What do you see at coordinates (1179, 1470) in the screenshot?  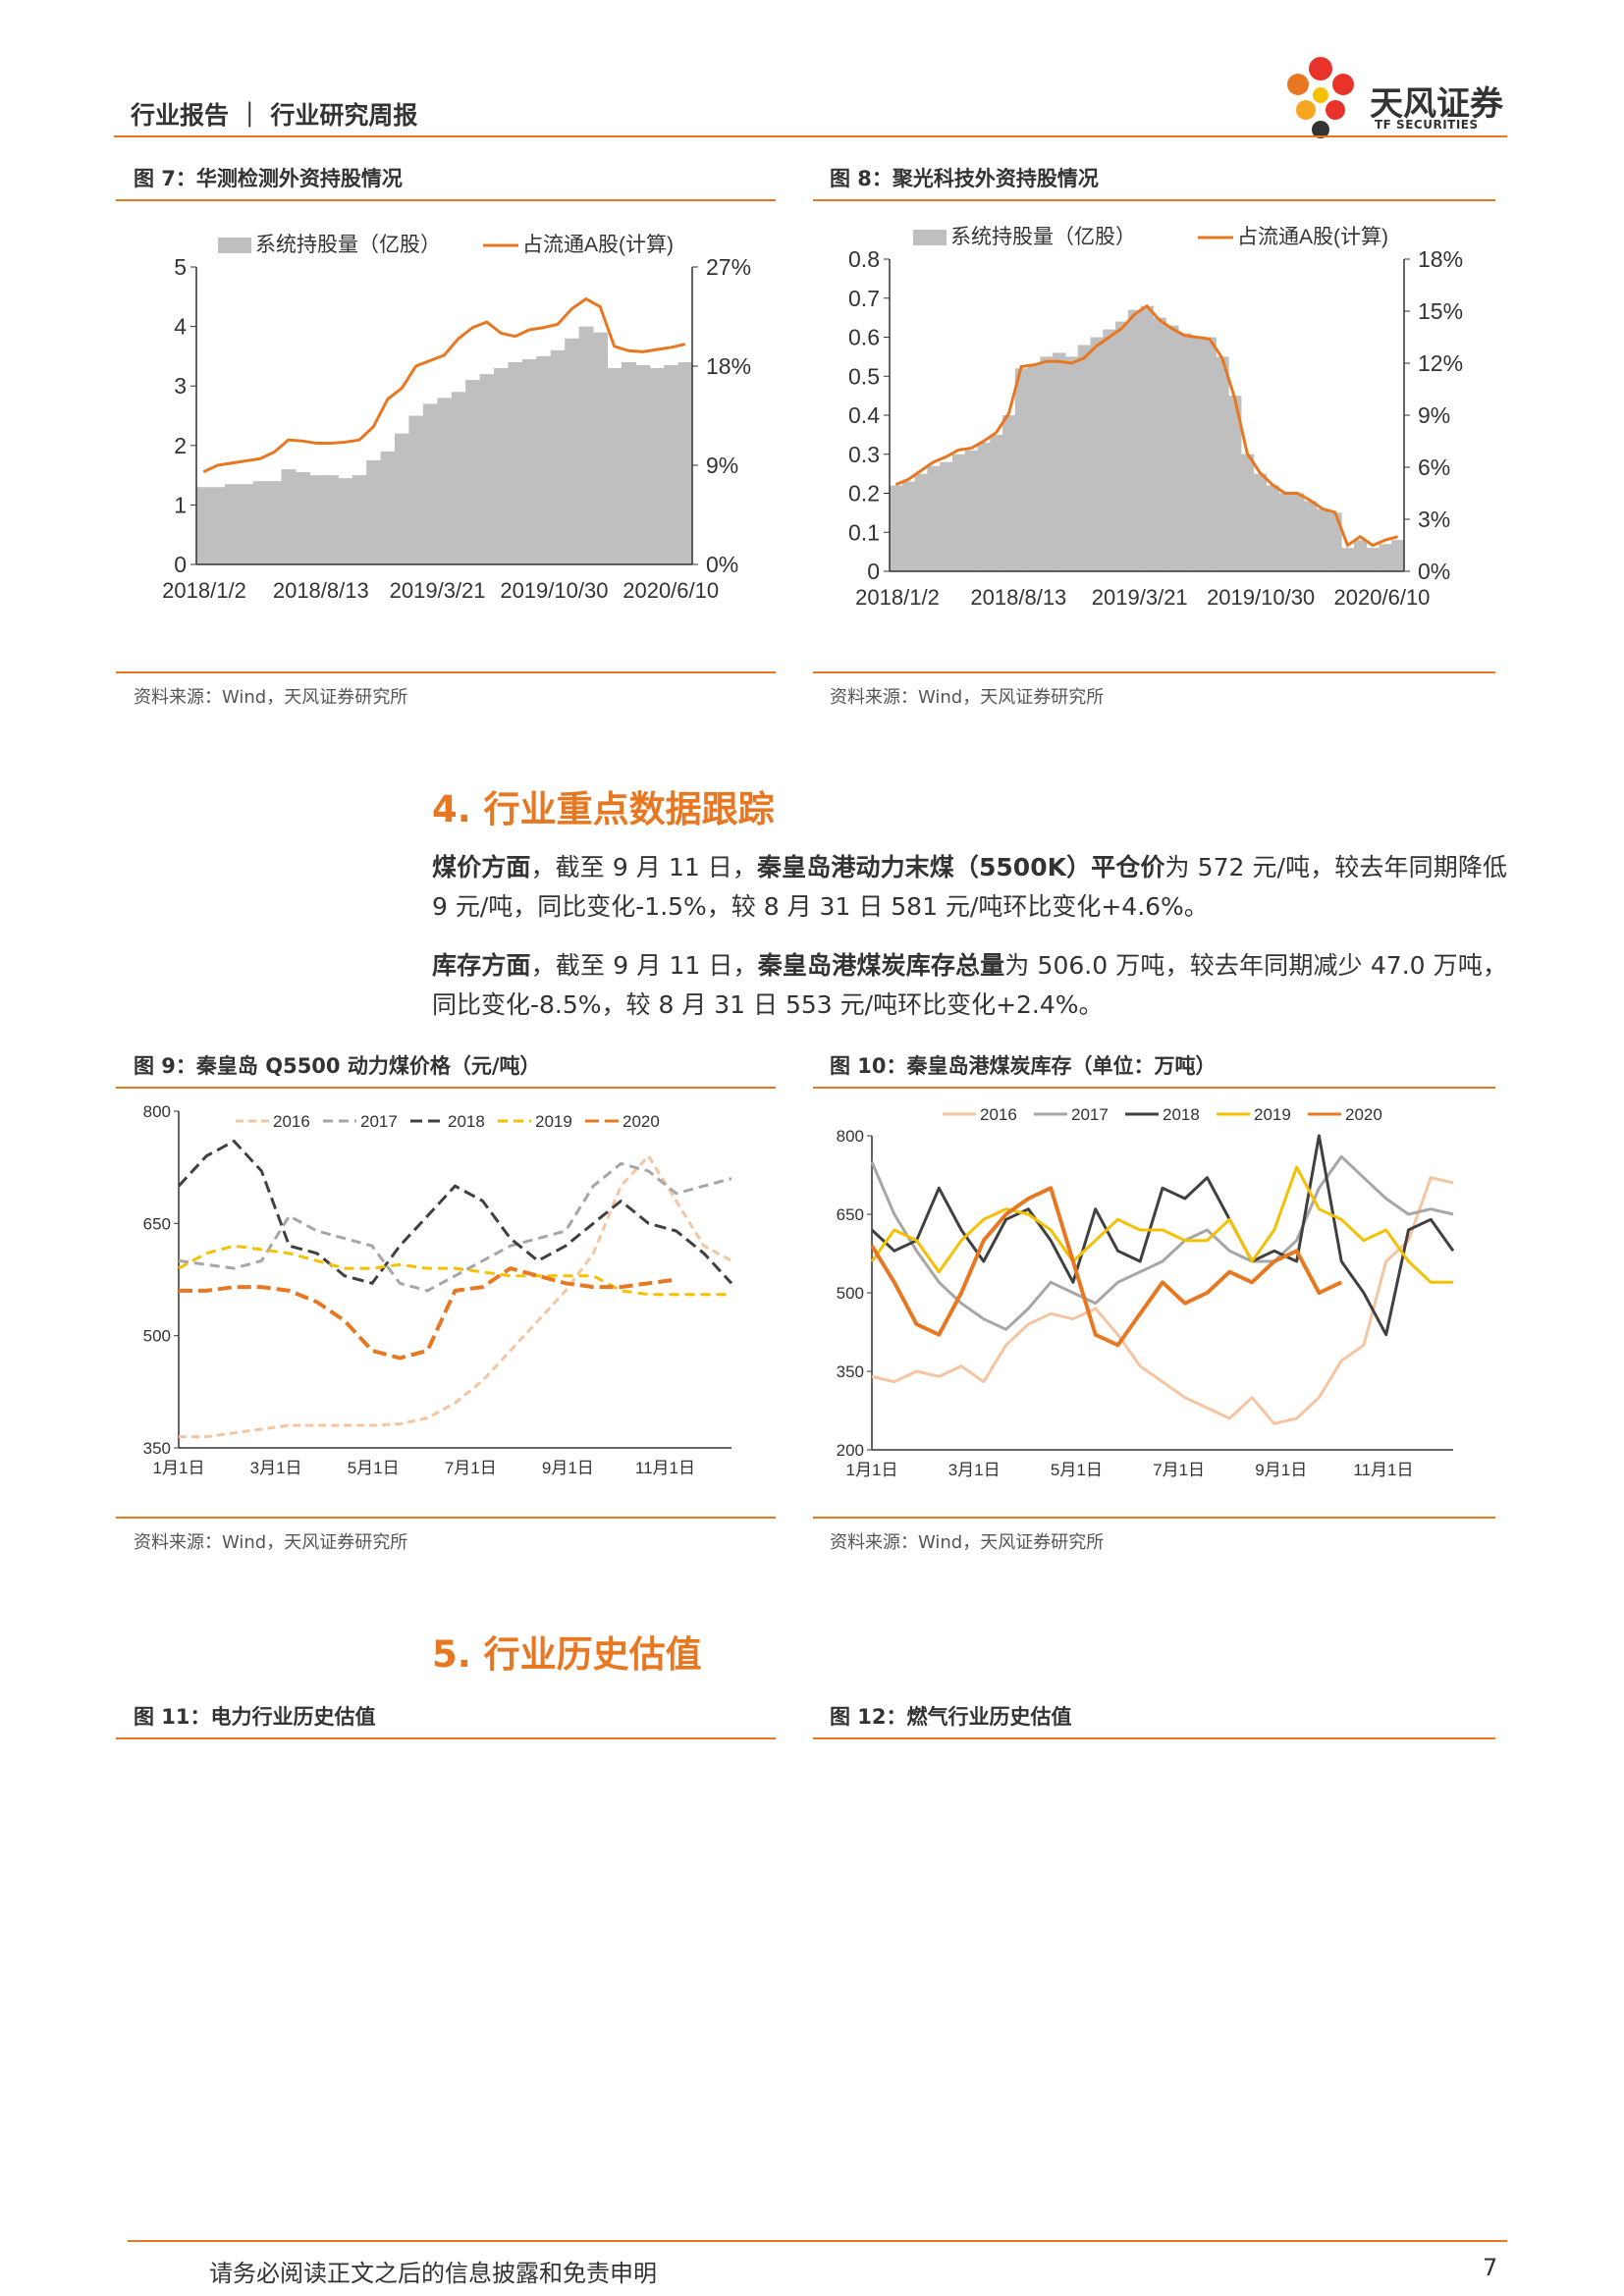 I see `x-tick-label: 7月1日` at bounding box center [1179, 1470].